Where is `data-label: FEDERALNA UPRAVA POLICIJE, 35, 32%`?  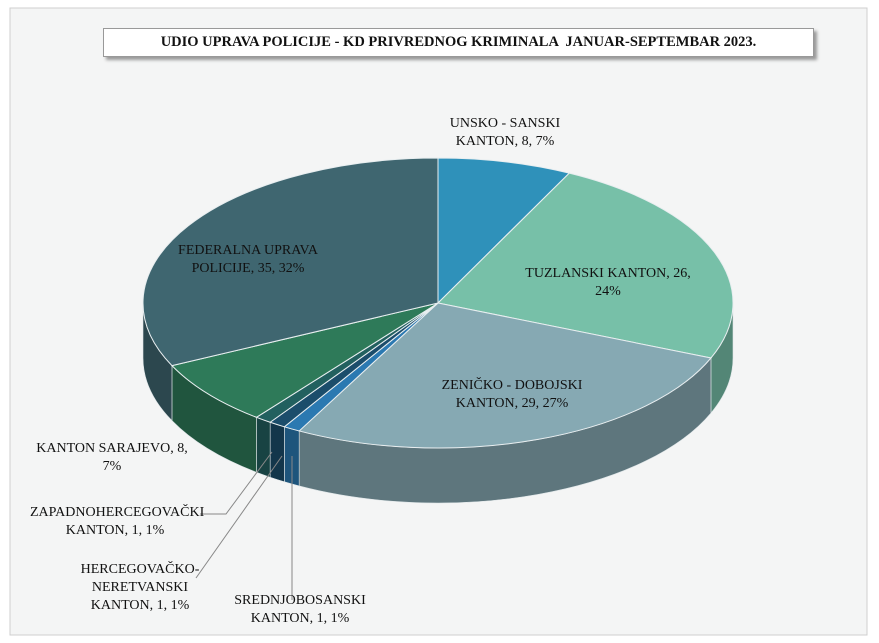 data-label: FEDERALNA UPRAVA POLICIJE, 35, 32% is located at coordinates (248, 259).